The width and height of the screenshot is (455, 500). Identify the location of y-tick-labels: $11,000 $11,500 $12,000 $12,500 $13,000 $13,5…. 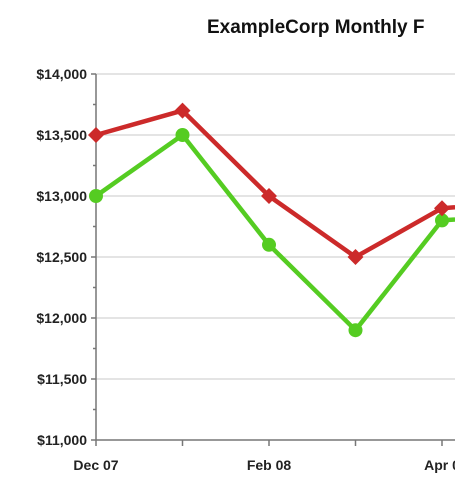
(61, 257).